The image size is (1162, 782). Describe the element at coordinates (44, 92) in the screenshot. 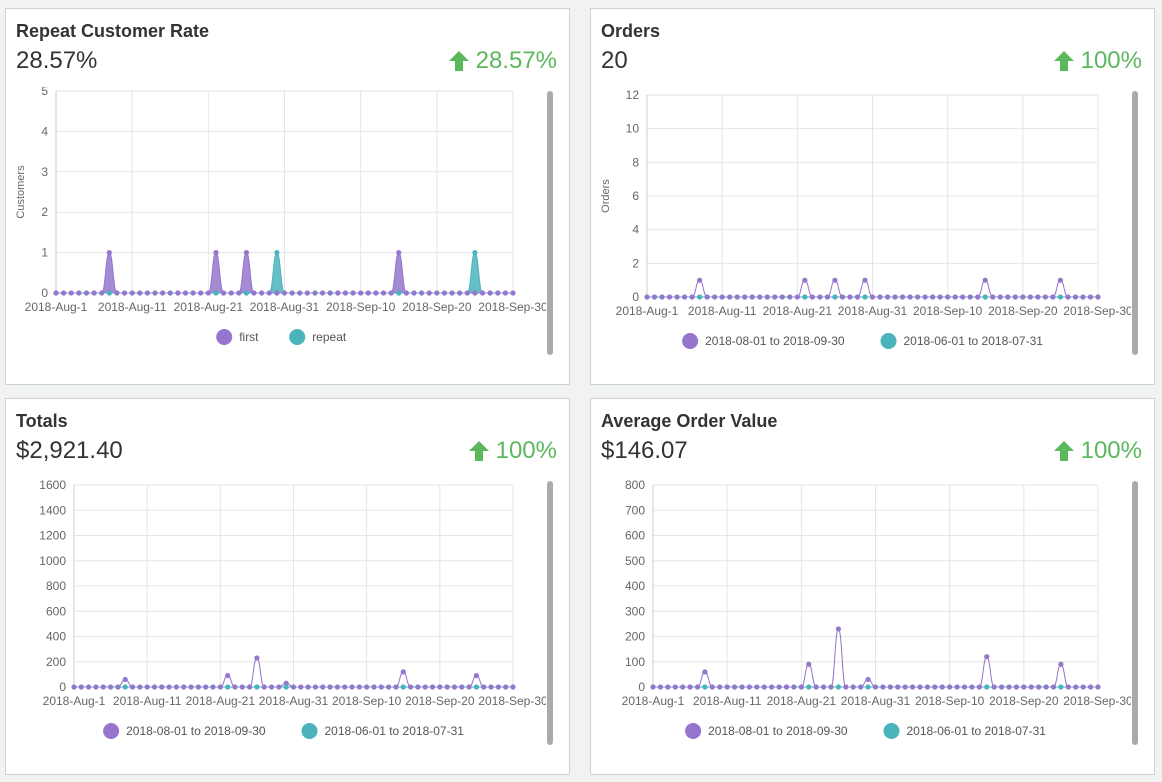

I see `y-tick-label: 5` at that location.